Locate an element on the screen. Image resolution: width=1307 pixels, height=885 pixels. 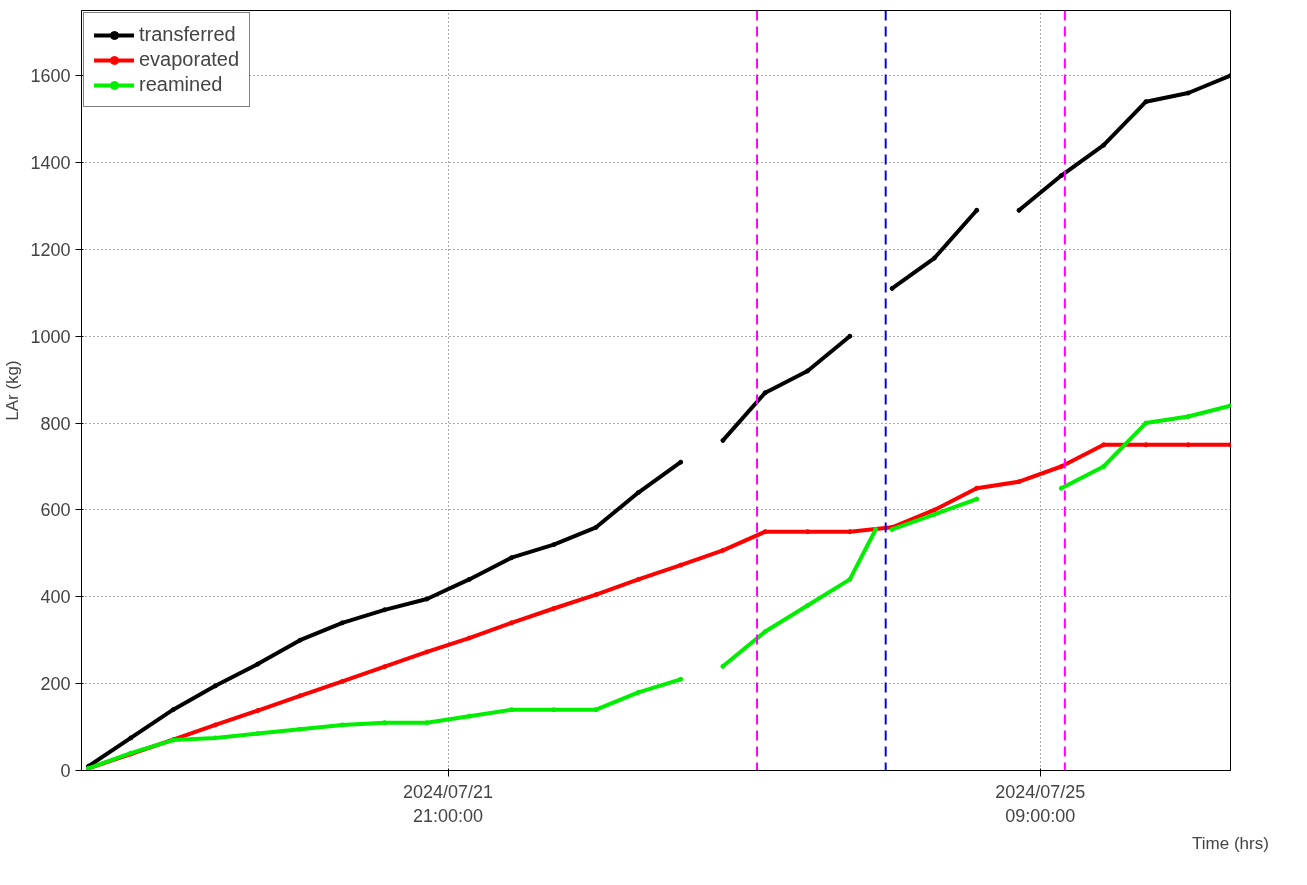
x-axis-title: Time (hrs) is located at coordinates (1230, 843).